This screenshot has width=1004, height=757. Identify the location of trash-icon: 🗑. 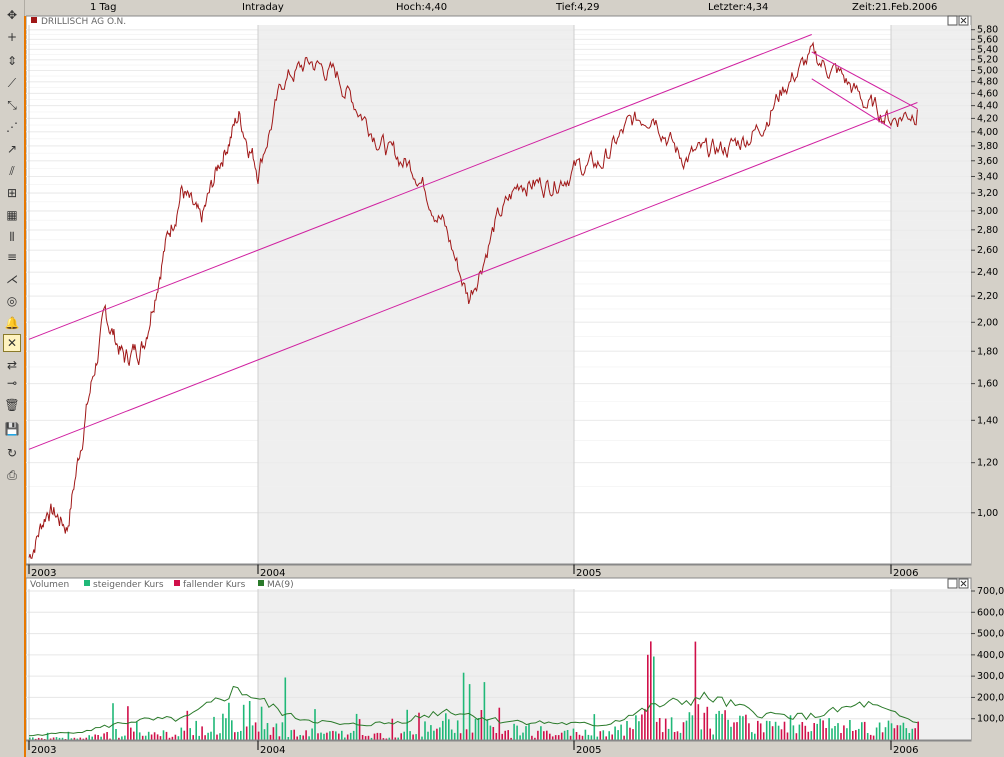
(12, 405).